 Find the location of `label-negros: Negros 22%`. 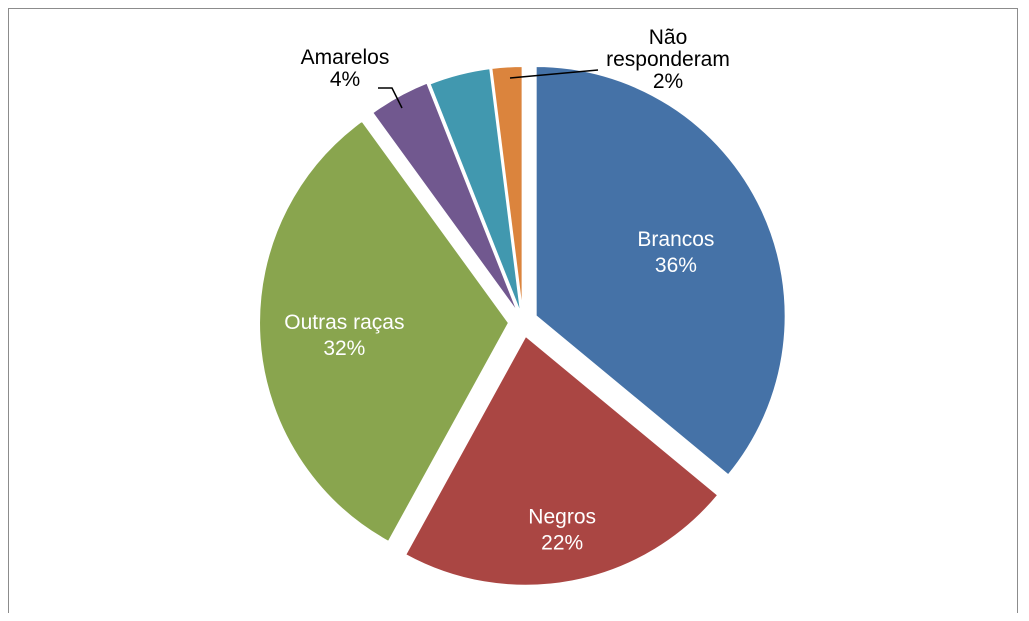

label-negros: Negros 22% is located at coordinates (562, 529).